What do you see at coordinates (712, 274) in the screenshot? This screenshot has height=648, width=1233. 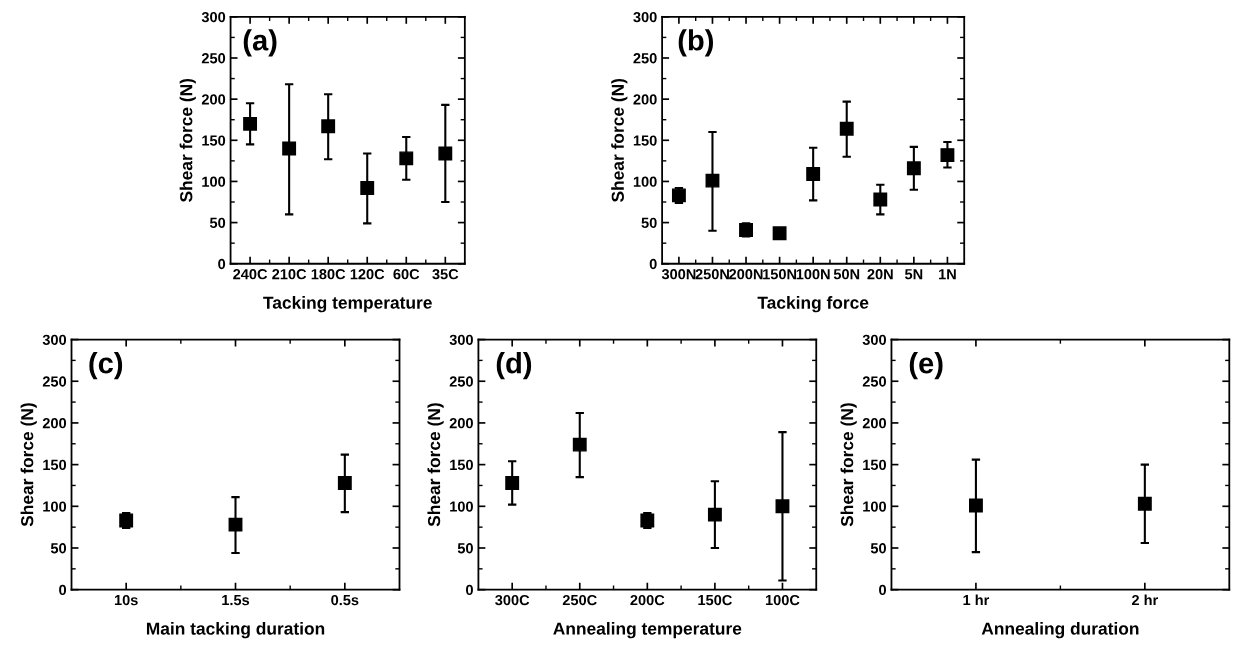 I see `x-tick-label: 250N` at bounding box center [712, 274].